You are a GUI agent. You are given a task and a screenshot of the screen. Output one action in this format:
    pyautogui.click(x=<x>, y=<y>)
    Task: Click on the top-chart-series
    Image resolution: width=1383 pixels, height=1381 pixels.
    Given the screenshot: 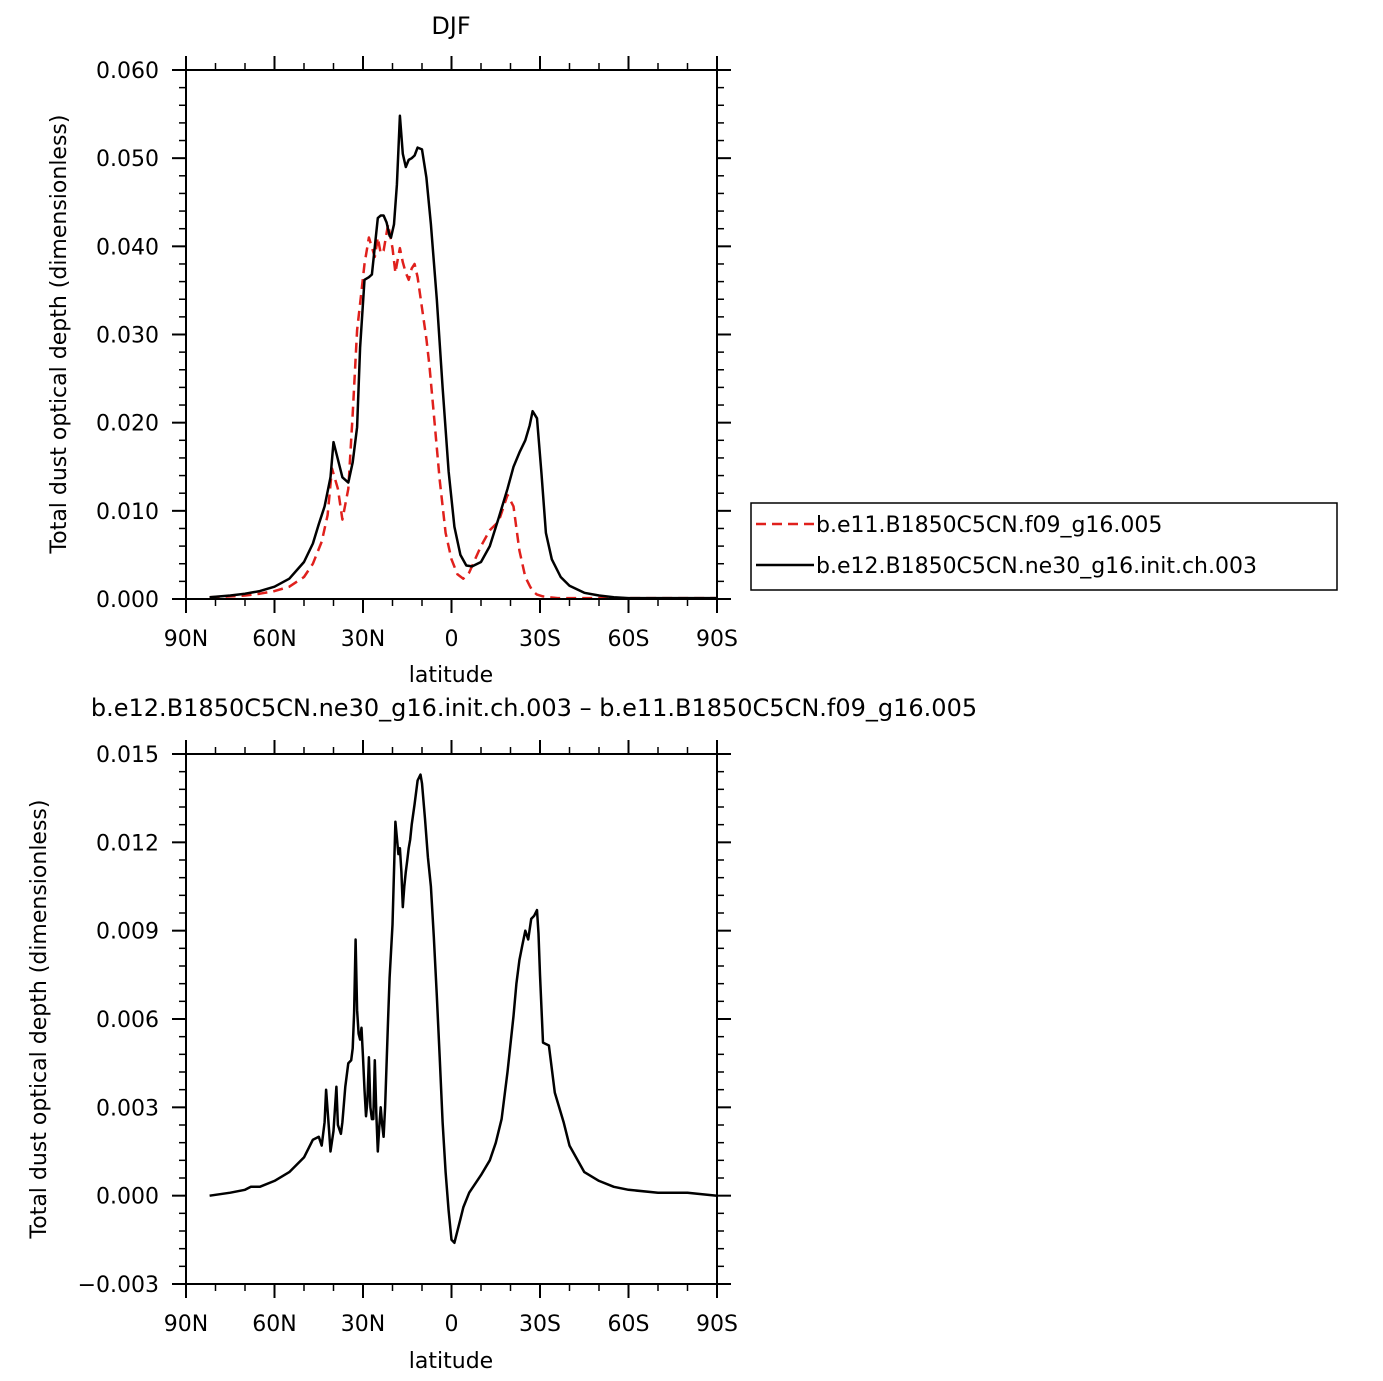 What is the action you would take?
    pyautogui.click(x=463, y=357)
    